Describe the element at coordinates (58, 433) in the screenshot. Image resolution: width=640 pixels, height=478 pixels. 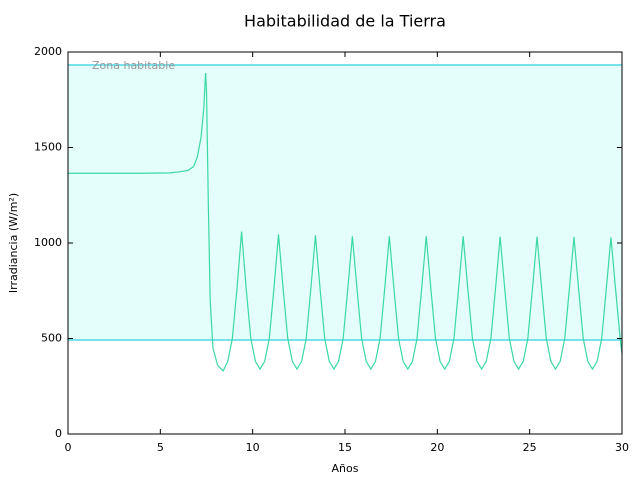
I see `y-tick-label: 0` at that location.